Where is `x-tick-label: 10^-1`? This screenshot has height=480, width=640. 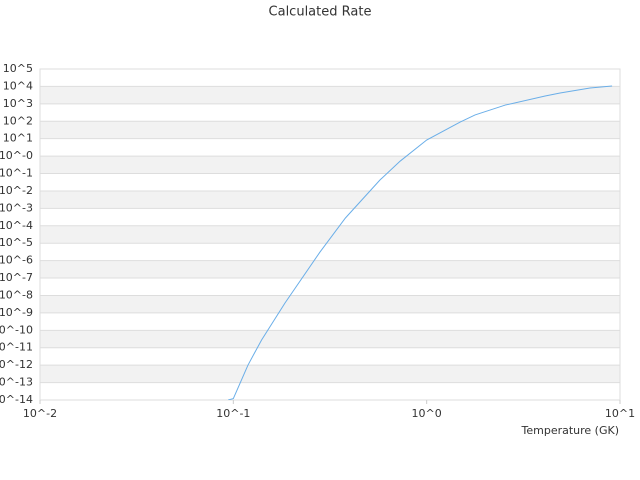 x-tick-label: 10^-1 is located at coordinates (233, 413).